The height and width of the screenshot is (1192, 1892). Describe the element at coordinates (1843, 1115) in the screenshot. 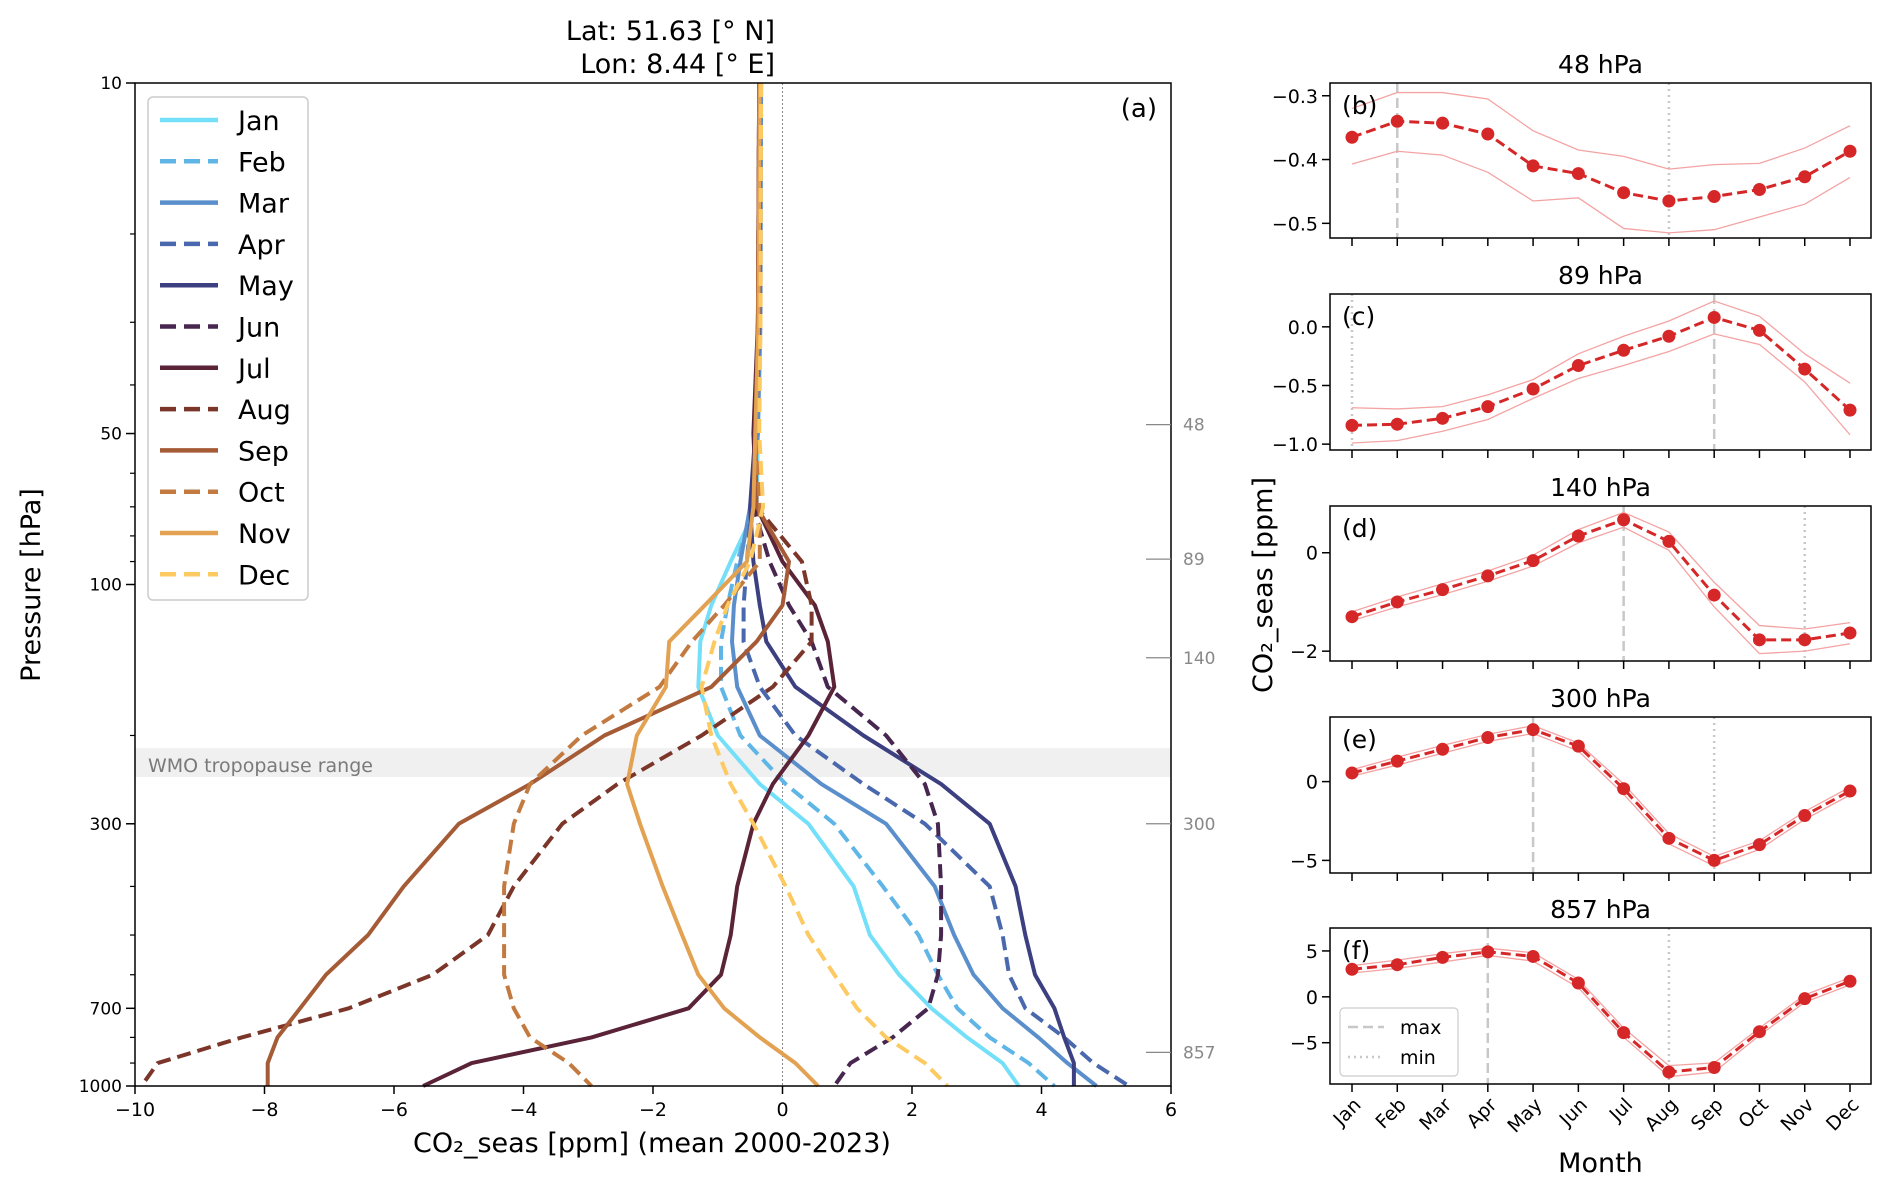

I see `month-tick-label: Dec` at that location.